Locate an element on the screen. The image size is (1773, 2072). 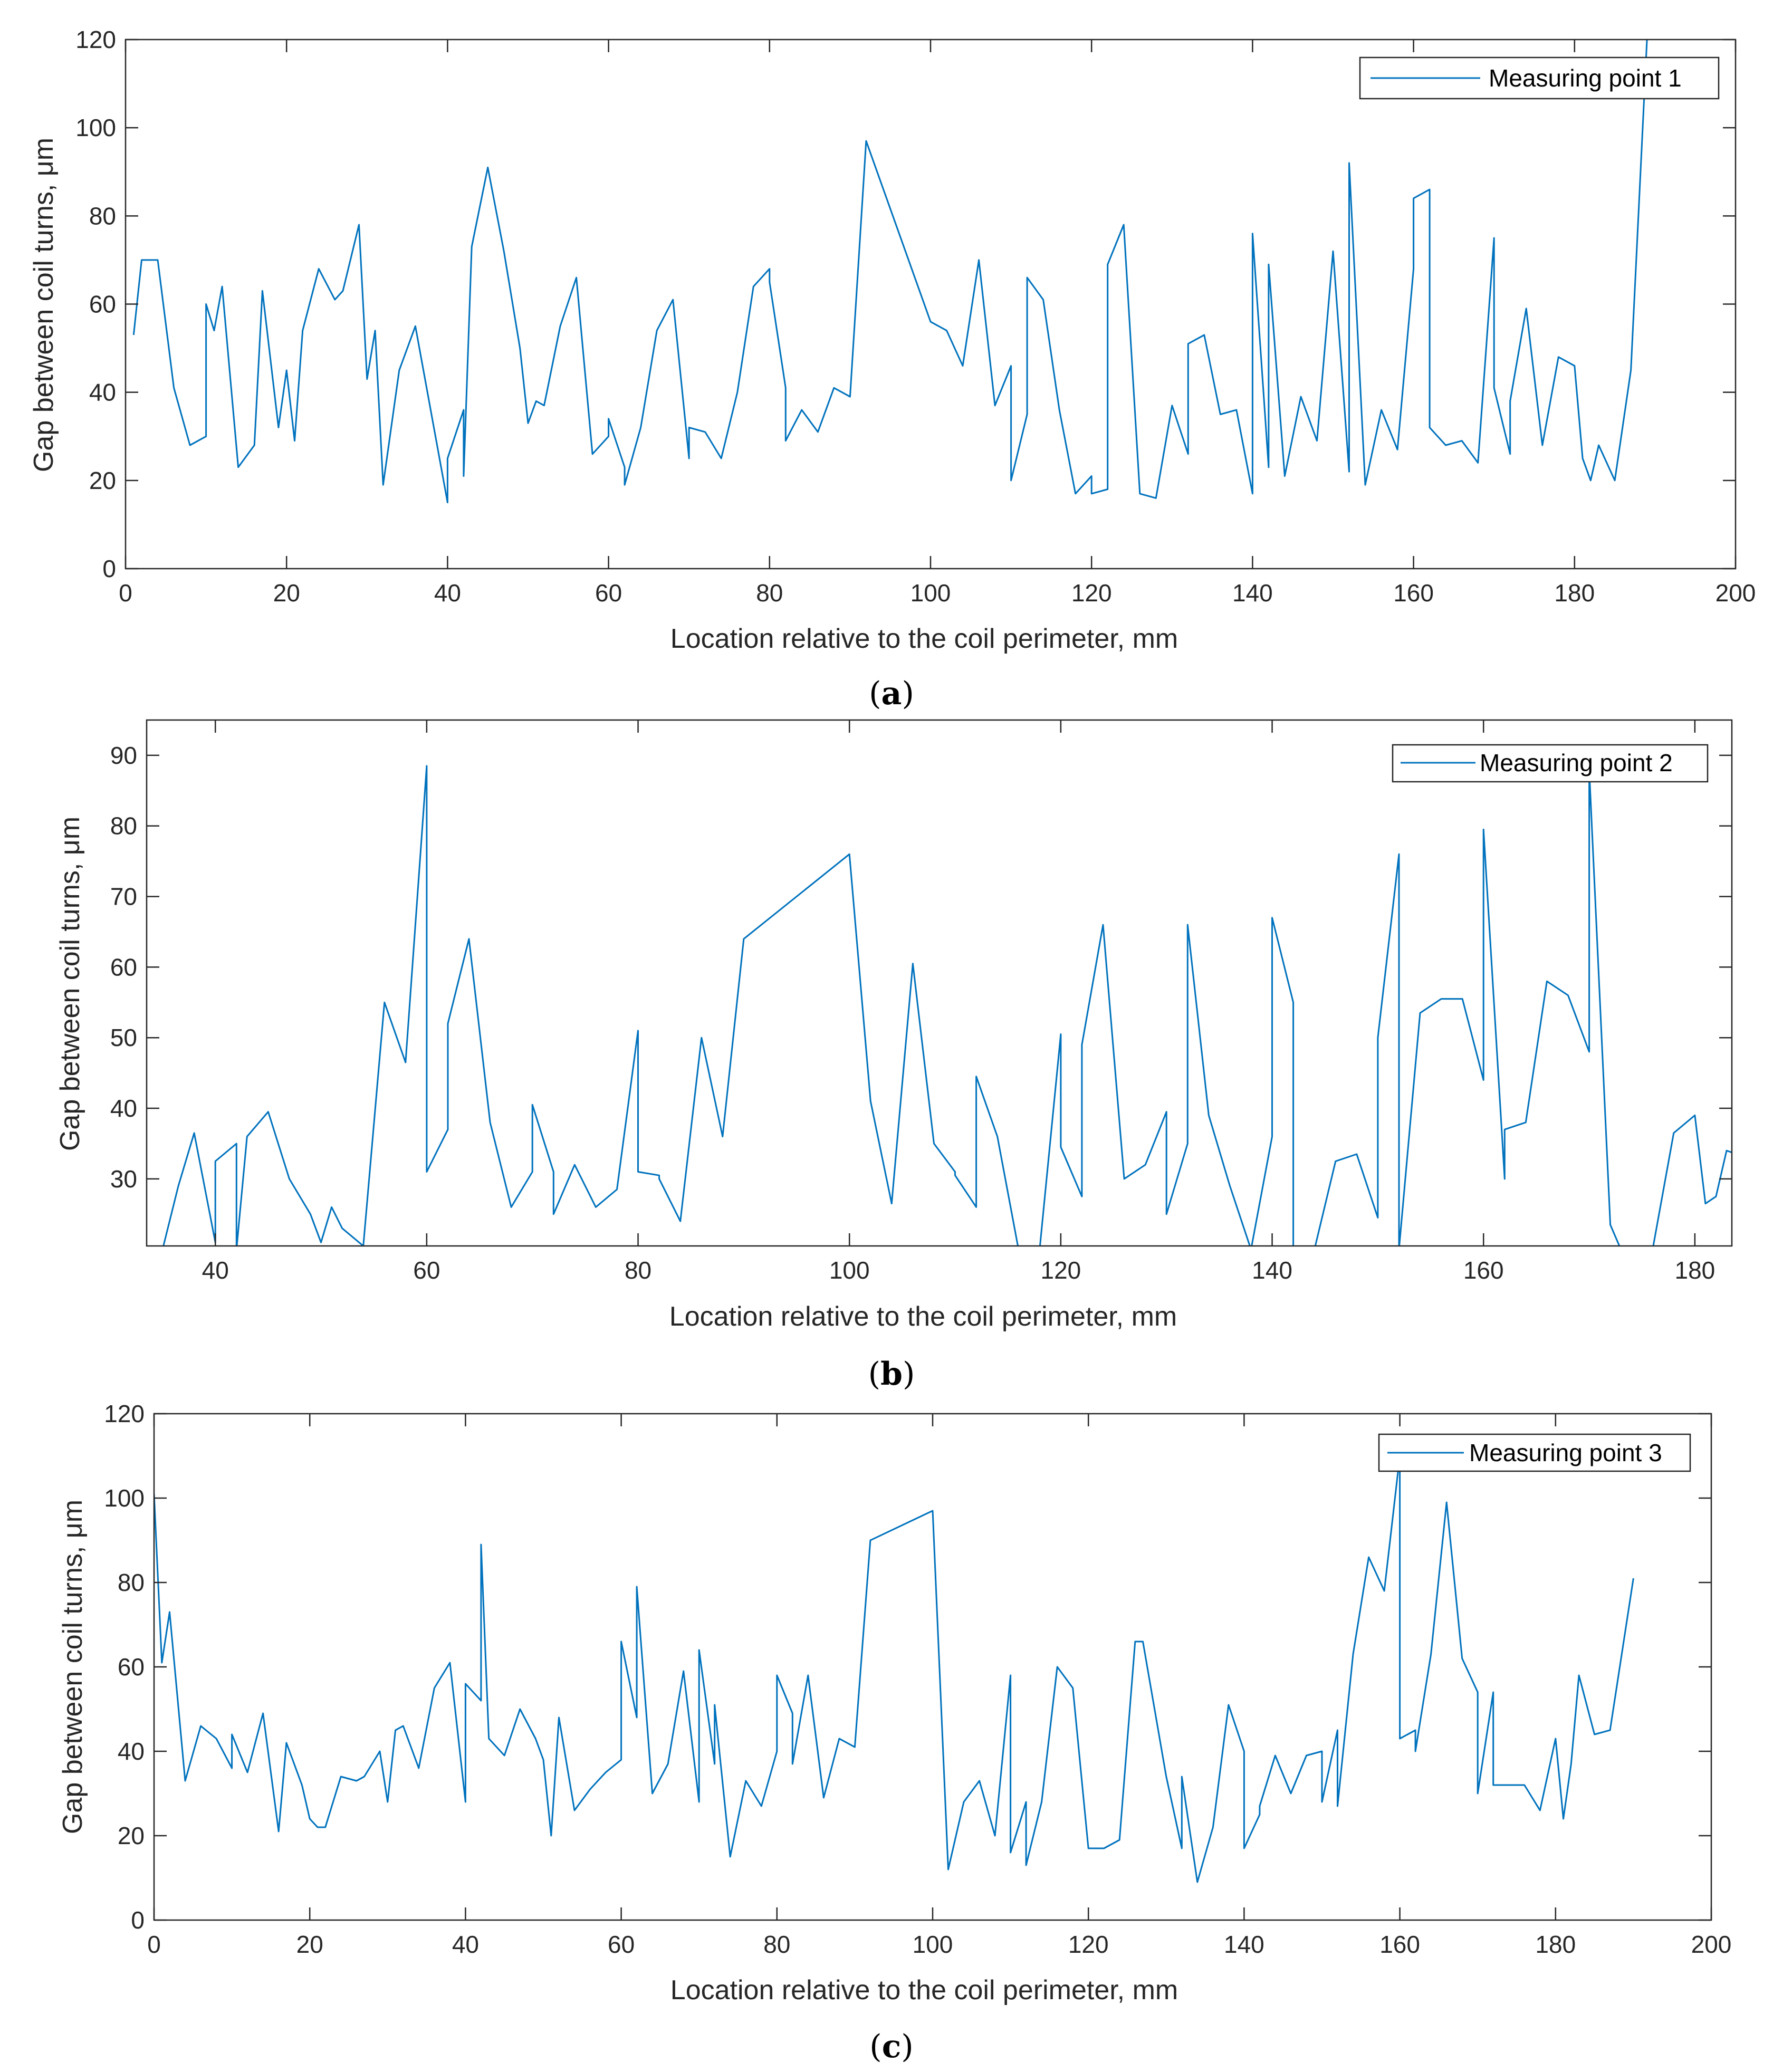
caption-c-letter: c is located at coordinates (892, 2047).